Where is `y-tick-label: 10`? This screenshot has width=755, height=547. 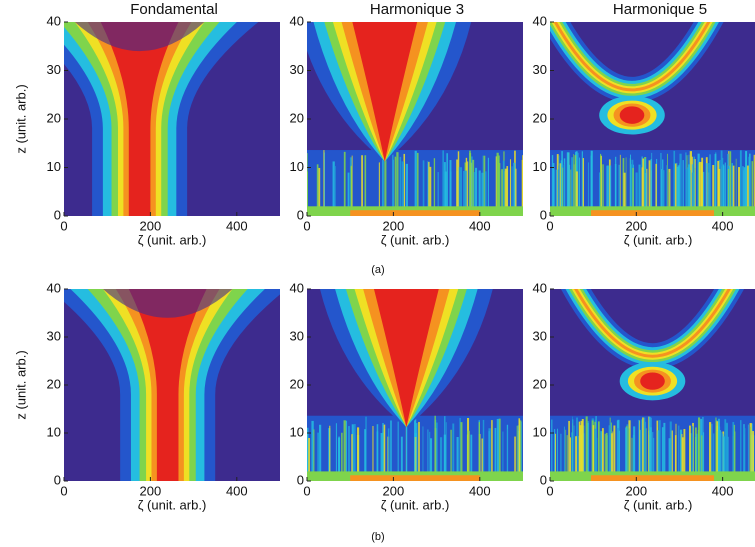 y-tick-label: 10 is located at coordinates (54, 431).